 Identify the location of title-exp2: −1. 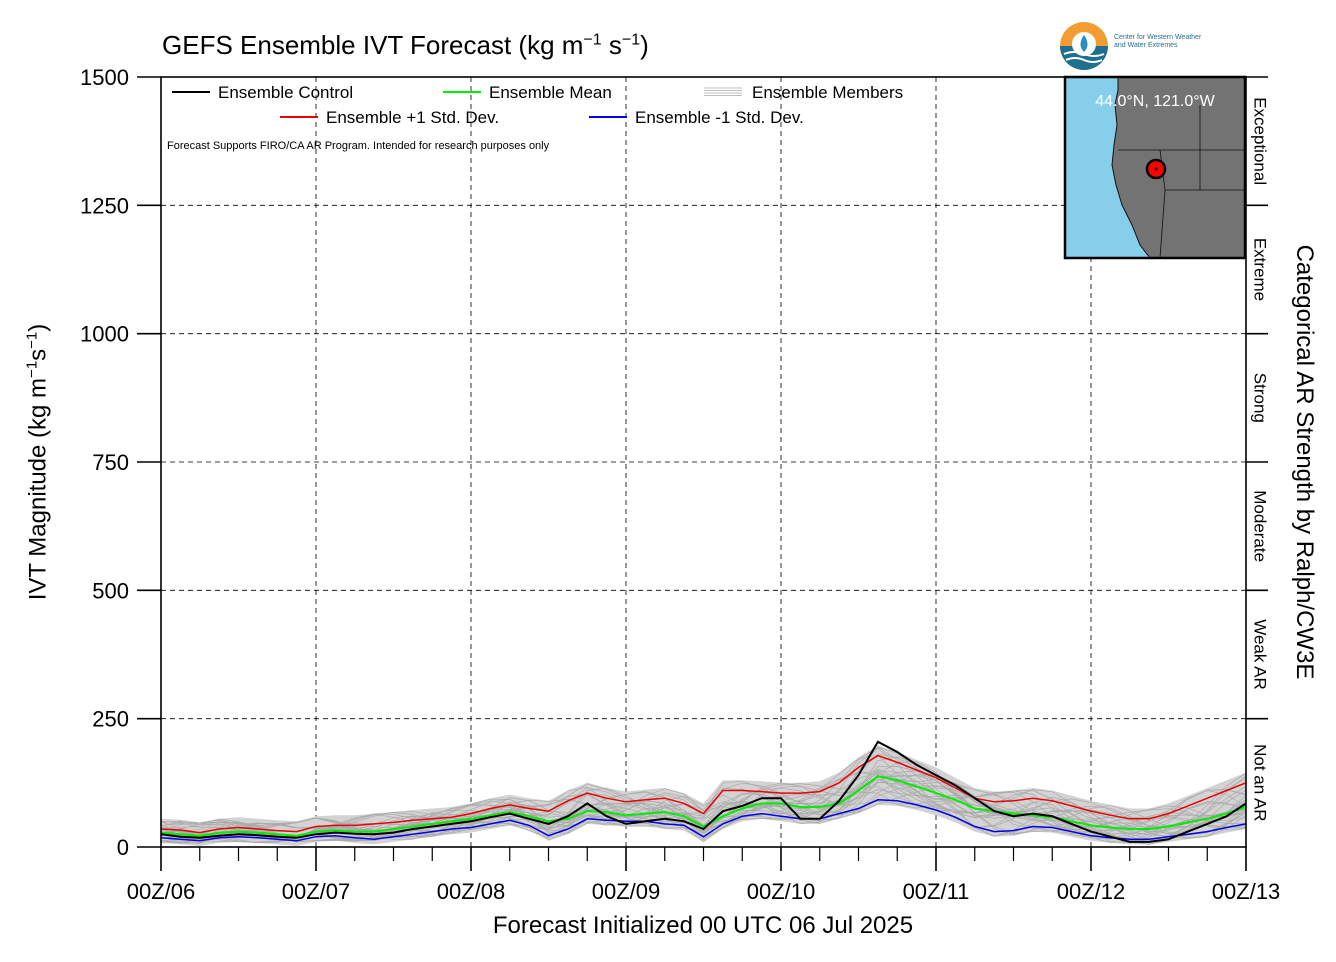
(631, 40).